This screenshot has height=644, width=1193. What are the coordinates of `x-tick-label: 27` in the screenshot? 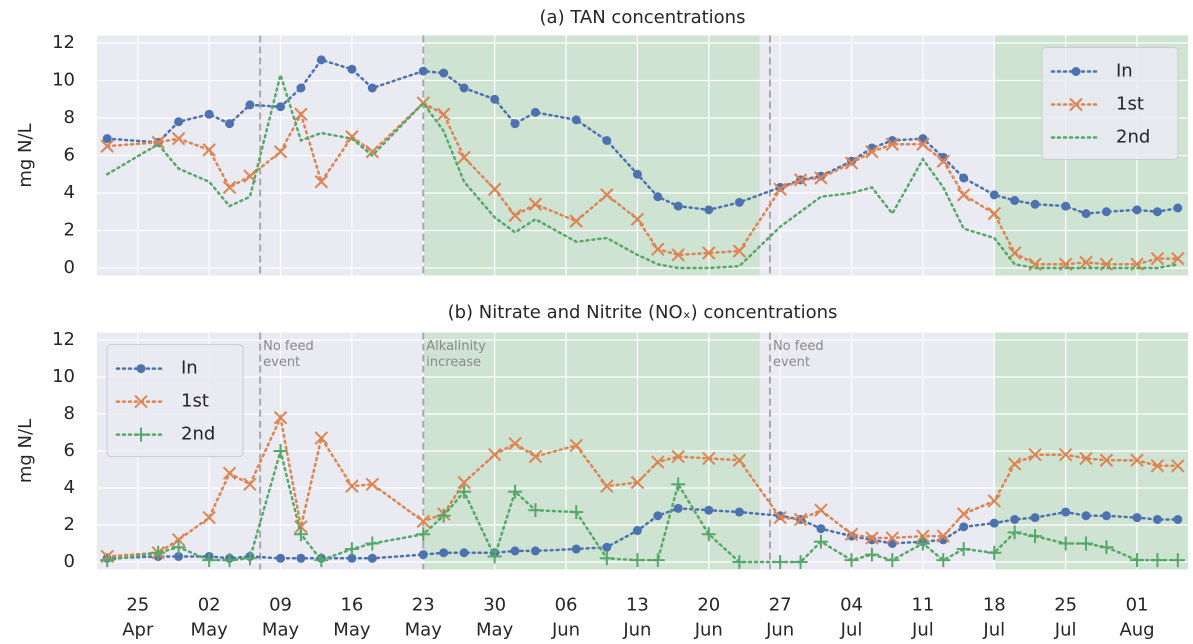 It's located at (780, 604).